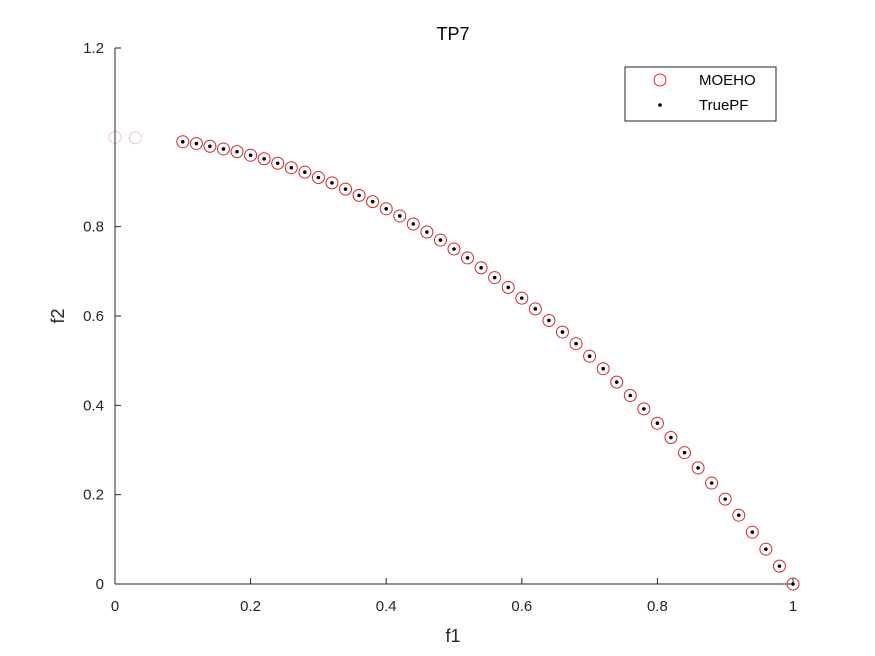 The width and height of the screenshot is (875, 656). What do you see at coordinates (454, 596) in the screenshot?
I see `x-ticks: 0 0.2 0.4 0.6 0.8 1` at bounding box center [454, 596].